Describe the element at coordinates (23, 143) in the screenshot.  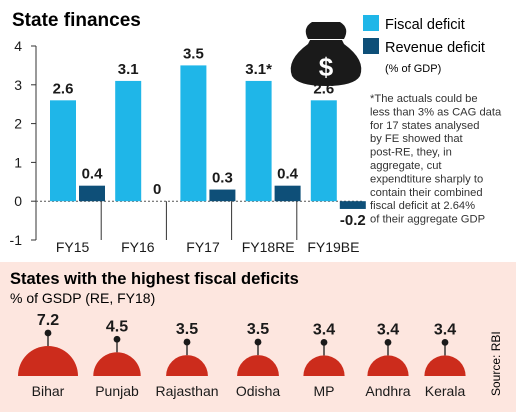
I see `y-axis: -1 0 1 2 3 4` at that location.